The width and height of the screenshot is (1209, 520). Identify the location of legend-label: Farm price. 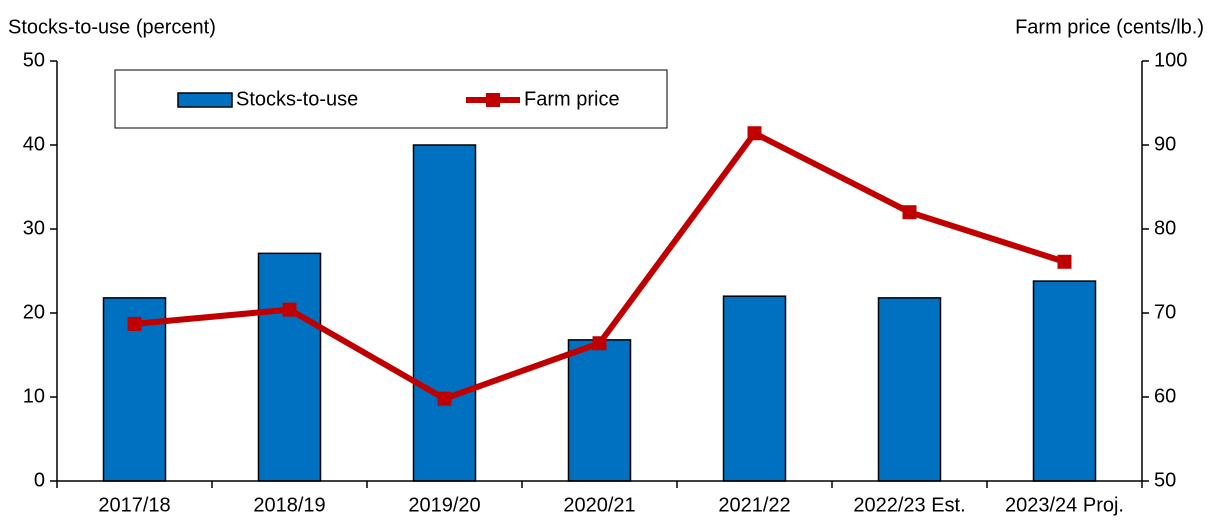
(572, 99).